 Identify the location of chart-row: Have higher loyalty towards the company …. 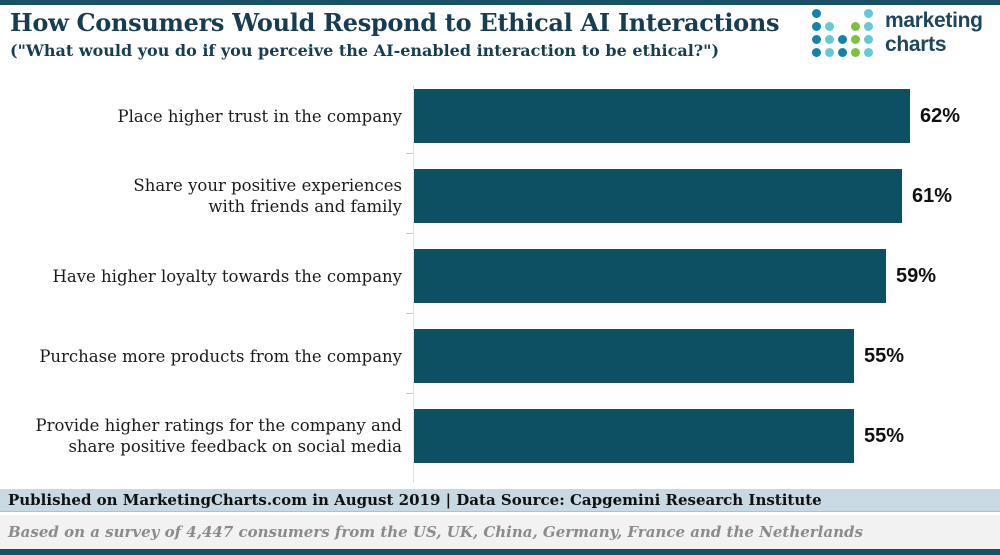
(500, 285).